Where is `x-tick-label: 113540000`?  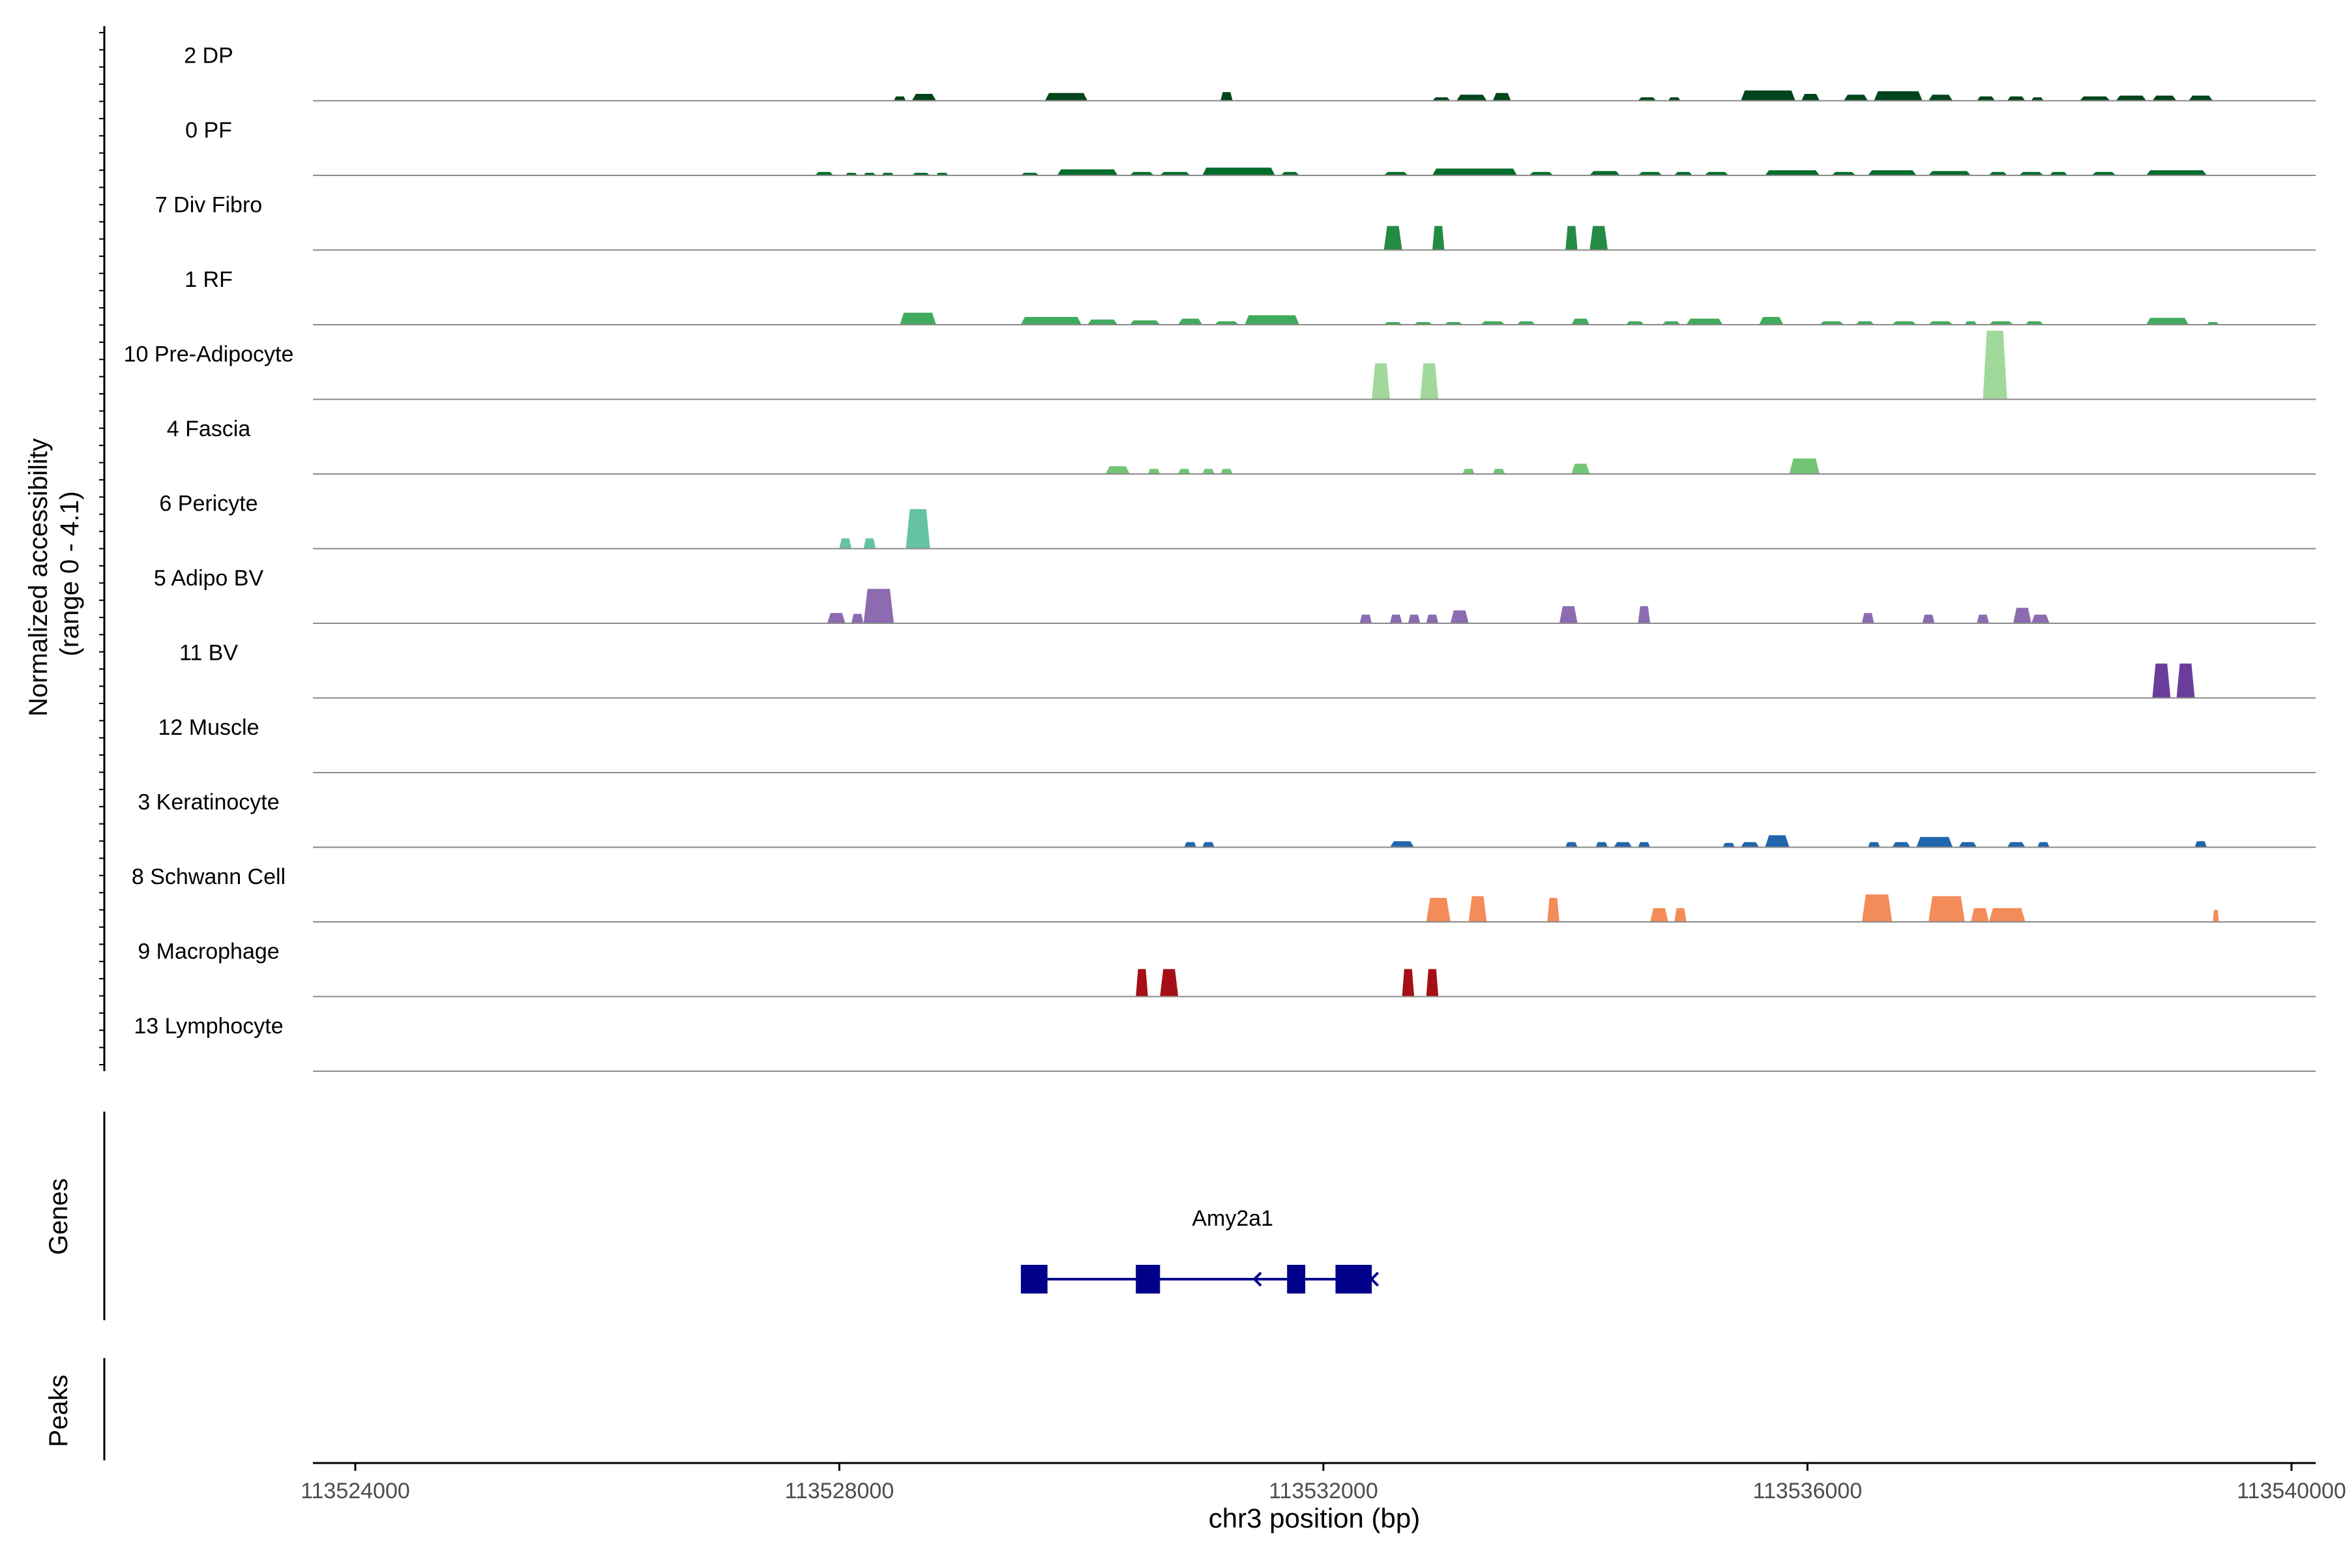 x-tick-label: 113540000 is located at coordinates (2291, 1491).